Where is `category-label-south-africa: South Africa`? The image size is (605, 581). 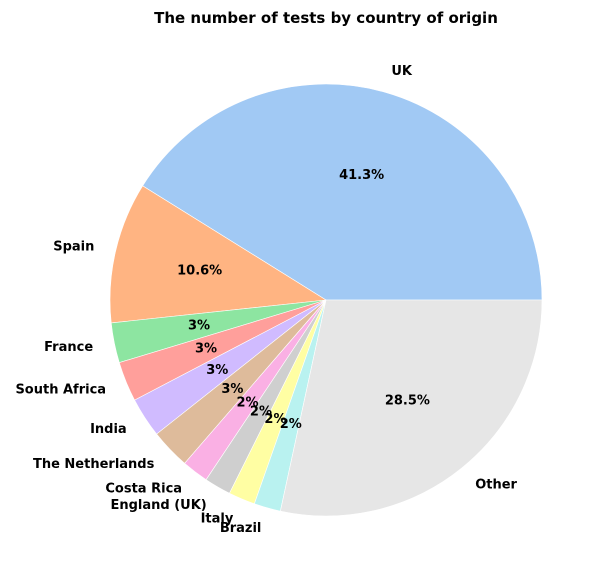 category-label-south-africa: South Africa is located at coordinates (60, 389).